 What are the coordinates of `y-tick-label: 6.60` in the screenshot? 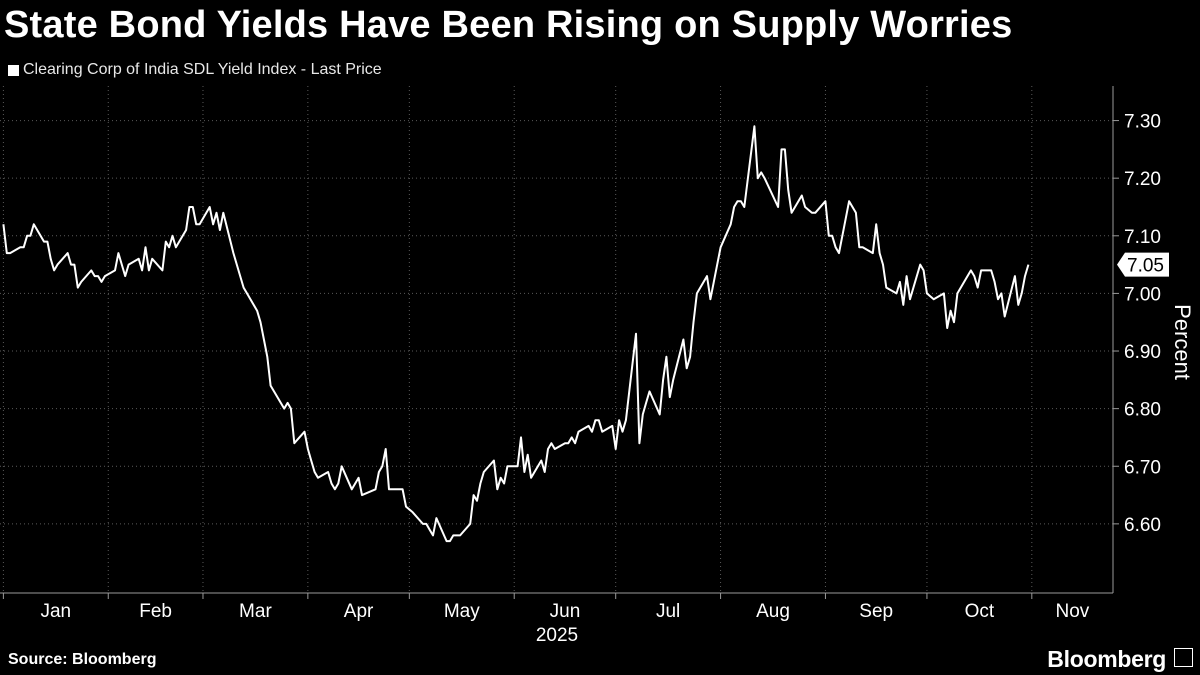 It's located at (1142, 525).